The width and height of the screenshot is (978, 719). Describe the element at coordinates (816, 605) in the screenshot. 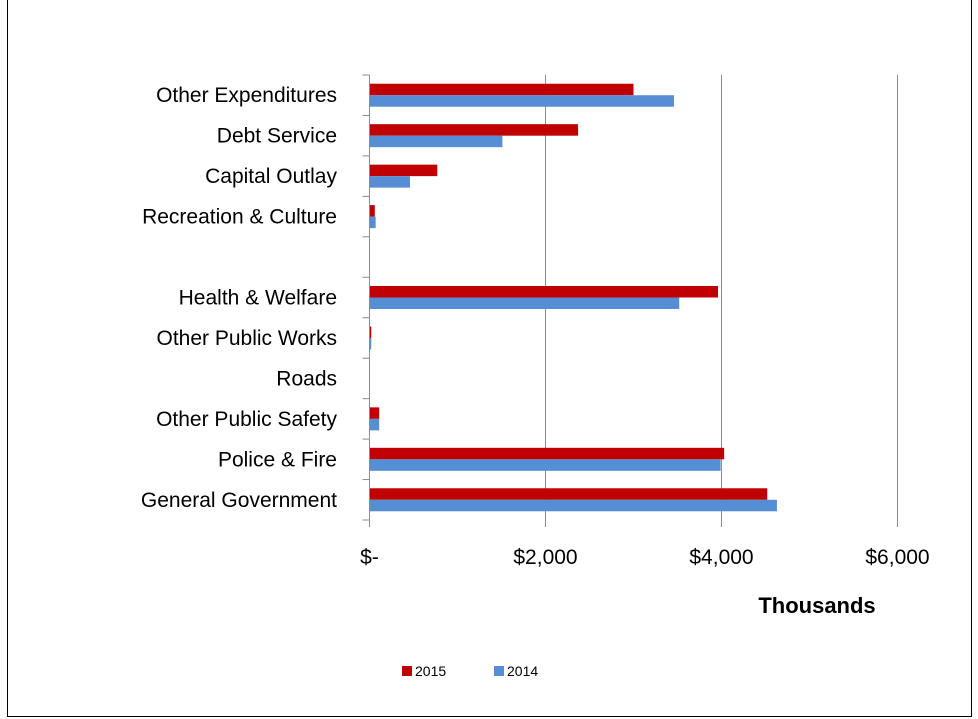

I see `x-axis-title: Thousands` at that location.